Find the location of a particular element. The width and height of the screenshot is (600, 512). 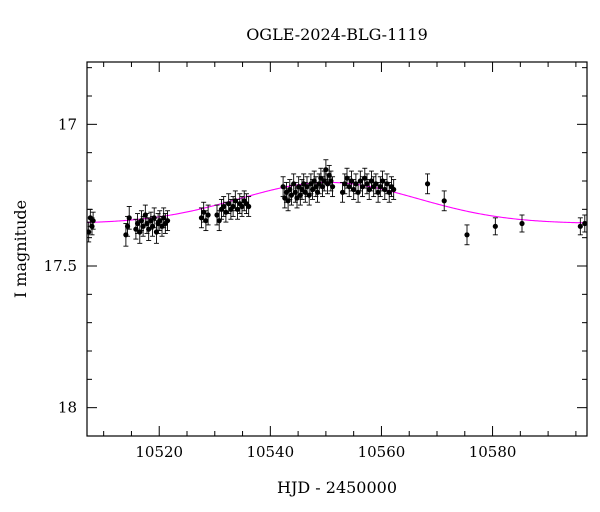

y-tick-label: 17.5 is located at coordinates (60, 266).